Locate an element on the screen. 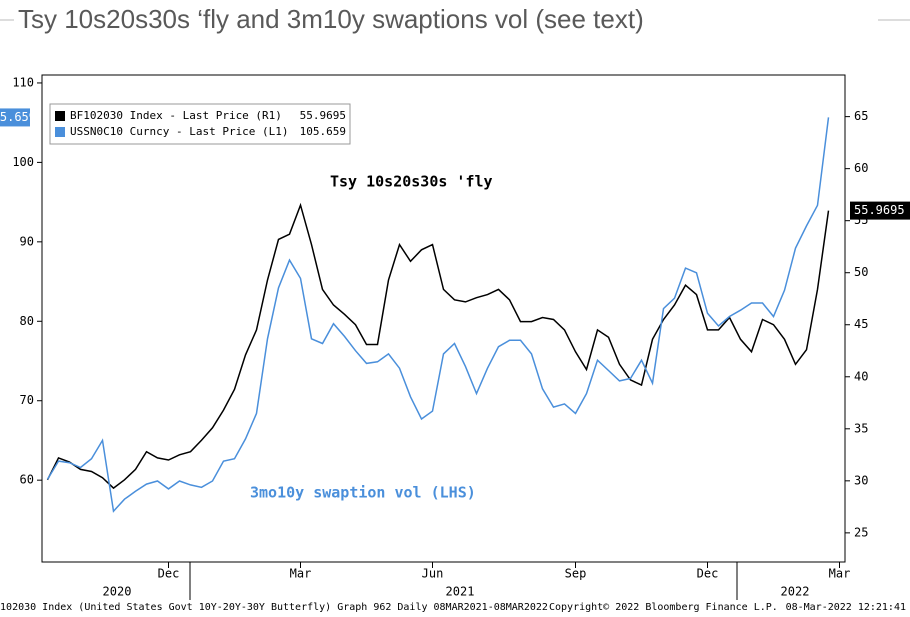 The width and height of the screenshot is (910, 617). x-tick-label: Sep is located at coordinates (576, 574).